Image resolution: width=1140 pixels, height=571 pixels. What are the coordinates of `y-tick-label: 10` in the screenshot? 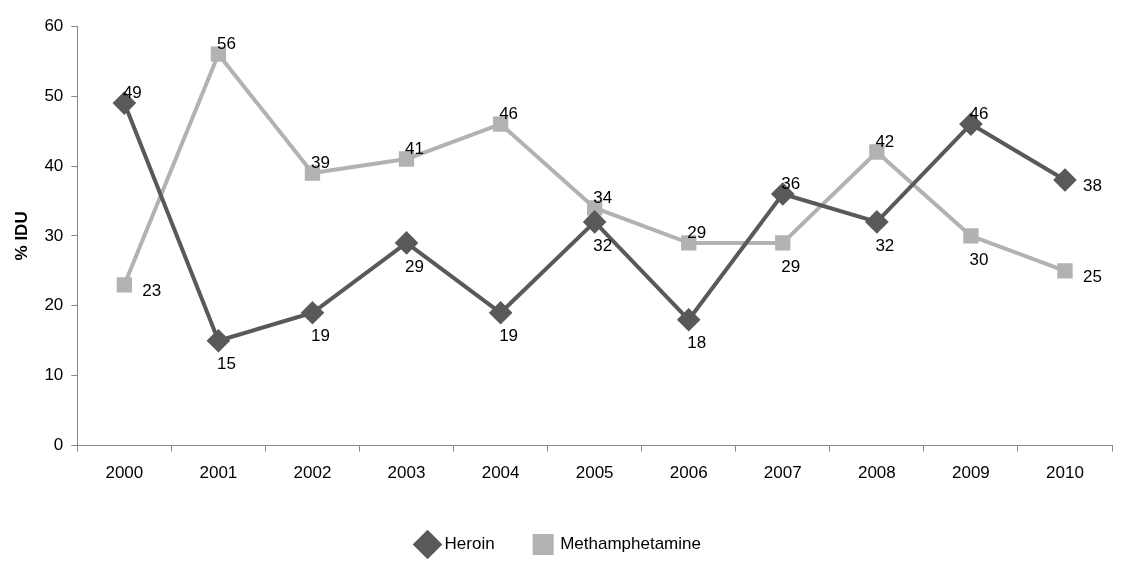 It's located at (54, 375).